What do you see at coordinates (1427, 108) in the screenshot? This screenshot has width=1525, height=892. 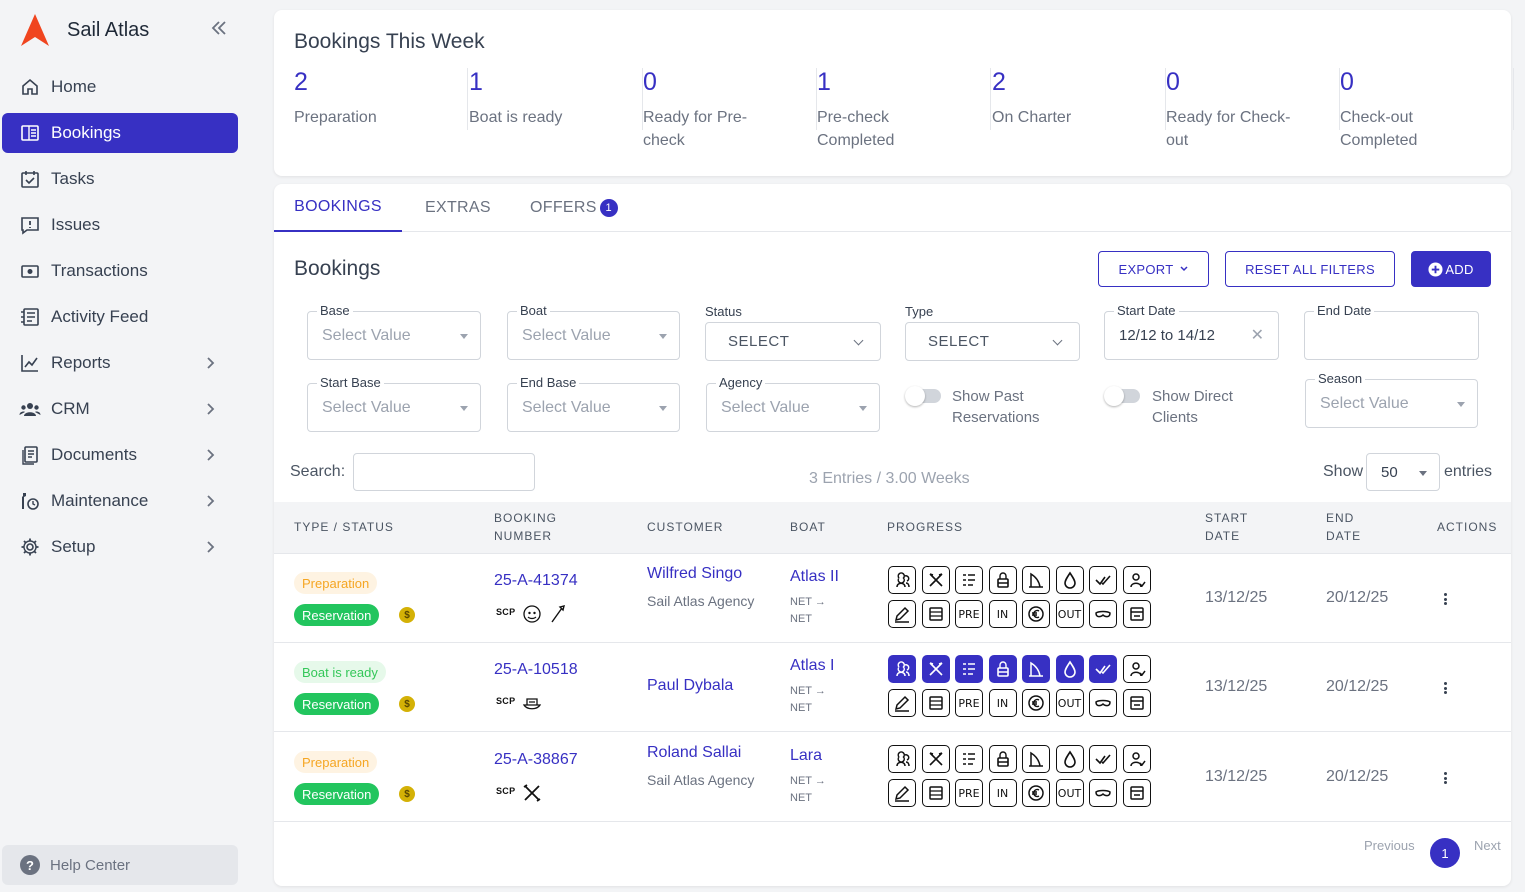 I see `stat-checkout-completed: 0 Check-out Completed` at bounding box center [1427, 108].